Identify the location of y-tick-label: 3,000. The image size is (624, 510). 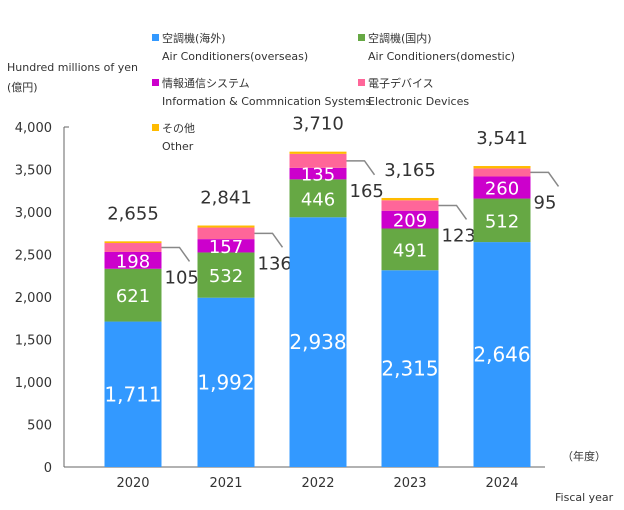
(33, 213).